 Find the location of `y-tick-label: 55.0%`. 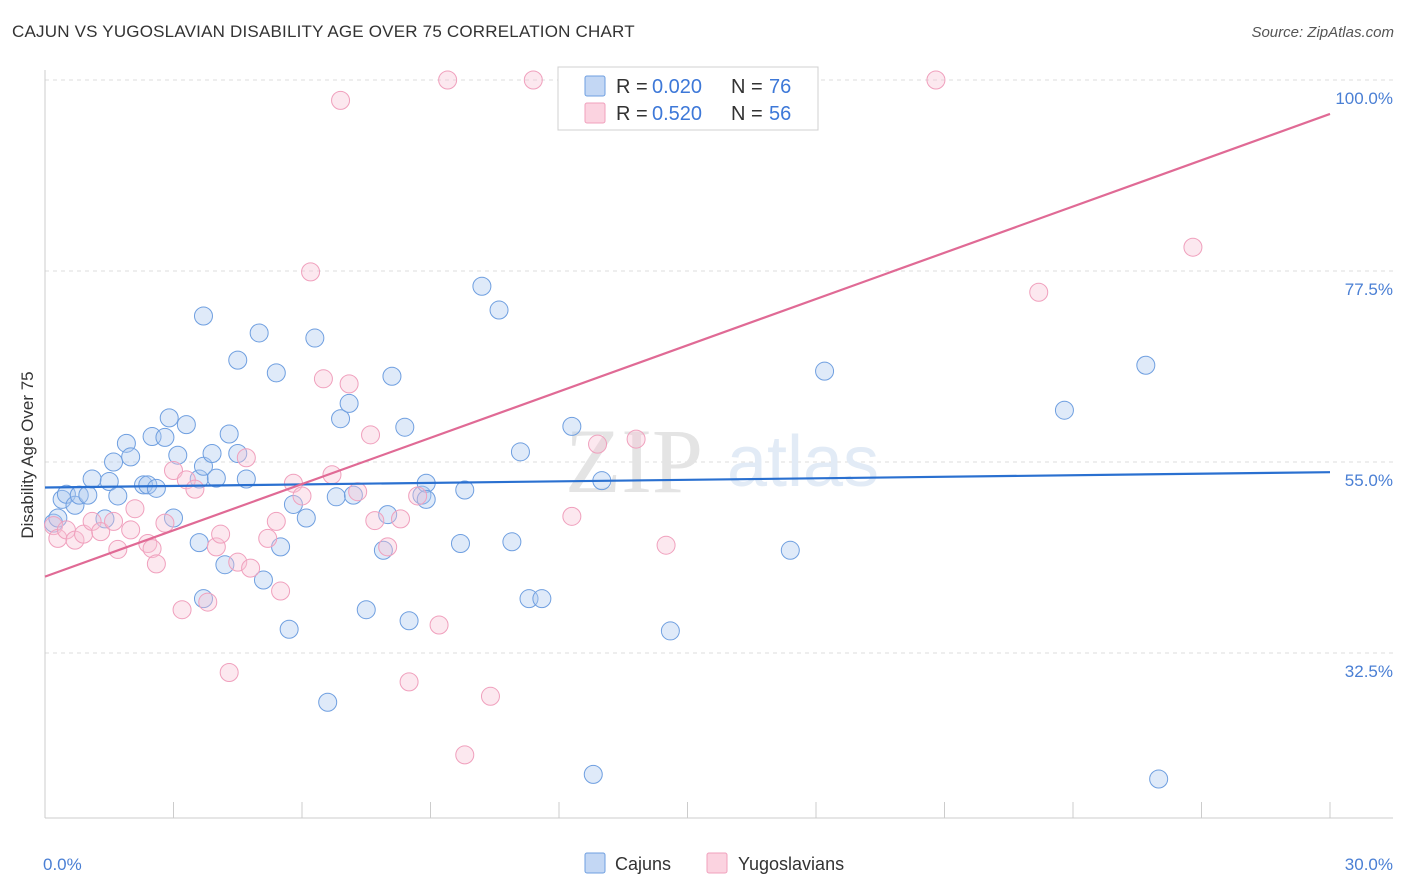

y-tick-label: 55.0% is located at coordinates (1369, 480).